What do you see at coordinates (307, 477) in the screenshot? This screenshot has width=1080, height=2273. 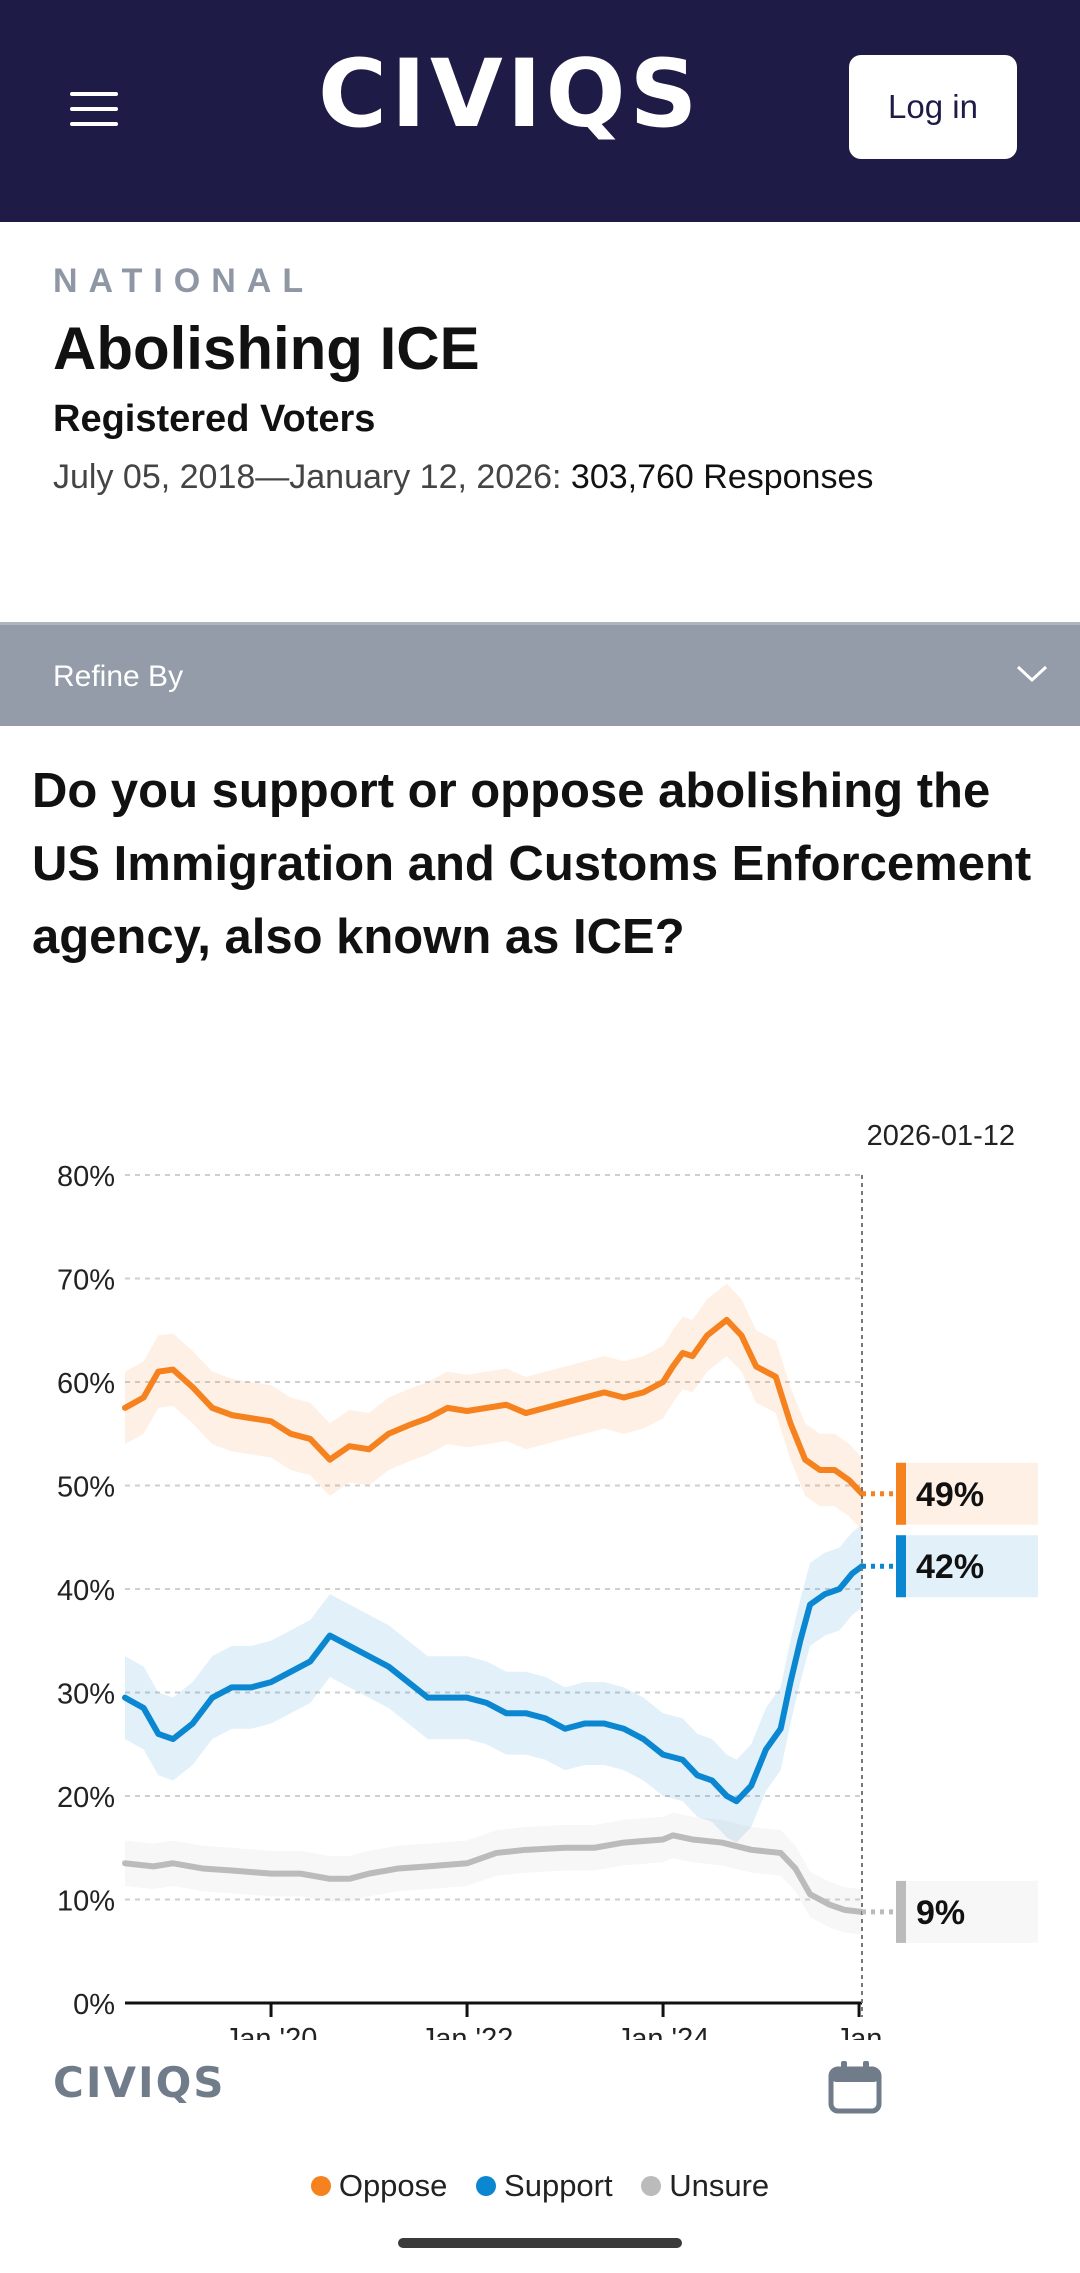 I see `date-range-text: July 05, 2018—January 12, 2026:` at bounding box center [307, 477].